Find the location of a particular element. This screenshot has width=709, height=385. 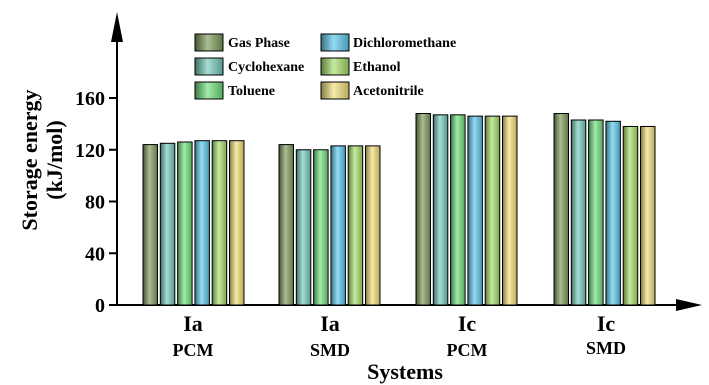

legend-label-toluene: Toluene is located at coordinates (251, 91).